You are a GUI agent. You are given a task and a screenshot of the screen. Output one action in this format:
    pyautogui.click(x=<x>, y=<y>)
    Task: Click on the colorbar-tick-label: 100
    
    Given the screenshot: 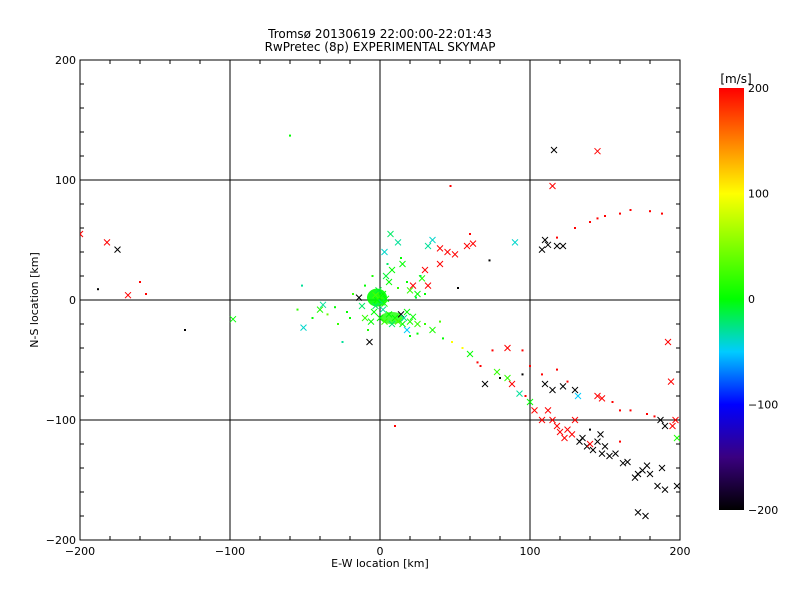 What is the action you would take?
    pyautogui.click(x=758, y=194)
    